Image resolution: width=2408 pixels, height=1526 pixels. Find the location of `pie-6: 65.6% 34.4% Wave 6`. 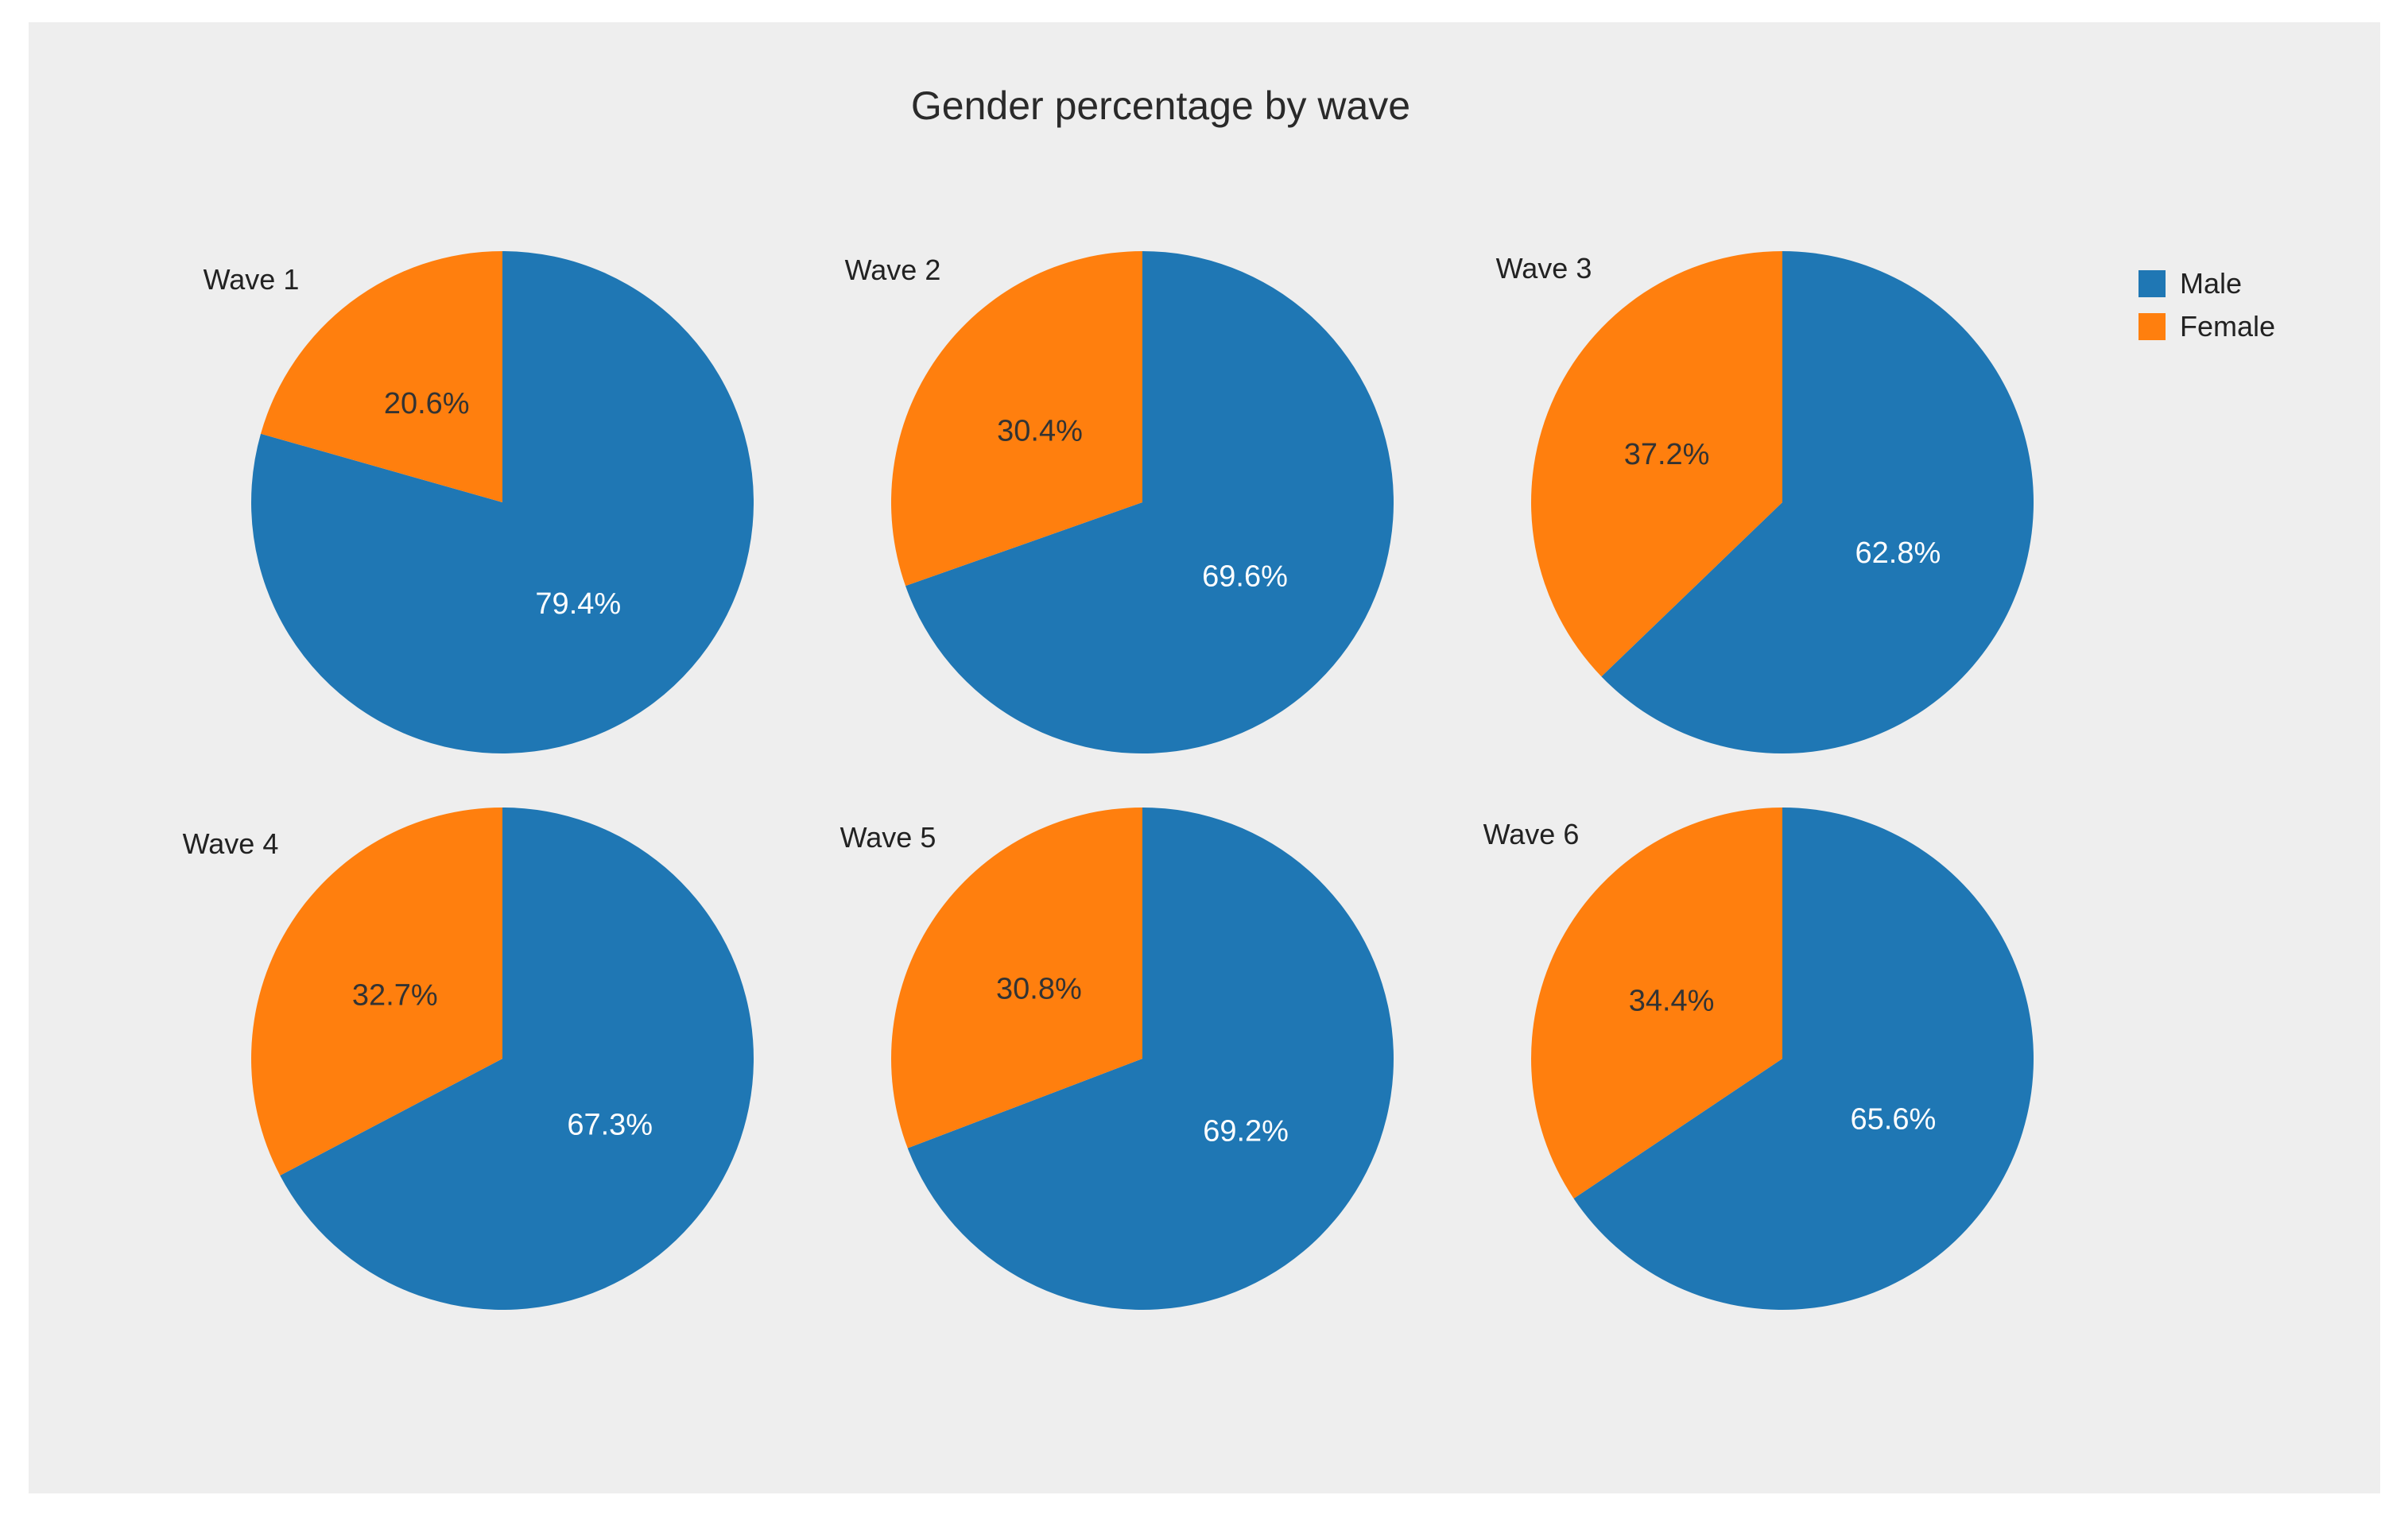

pie-6: 65.6% 34.4% Wave 6 is located at coordinates (1758, 1059).